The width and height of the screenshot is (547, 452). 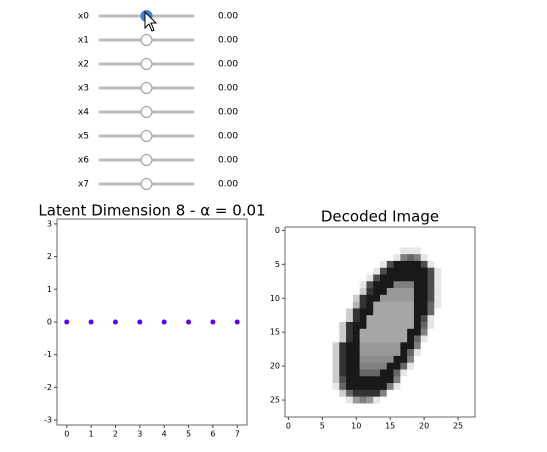 I want to click on y-tick-label: 0, so click(x=49, y=322).